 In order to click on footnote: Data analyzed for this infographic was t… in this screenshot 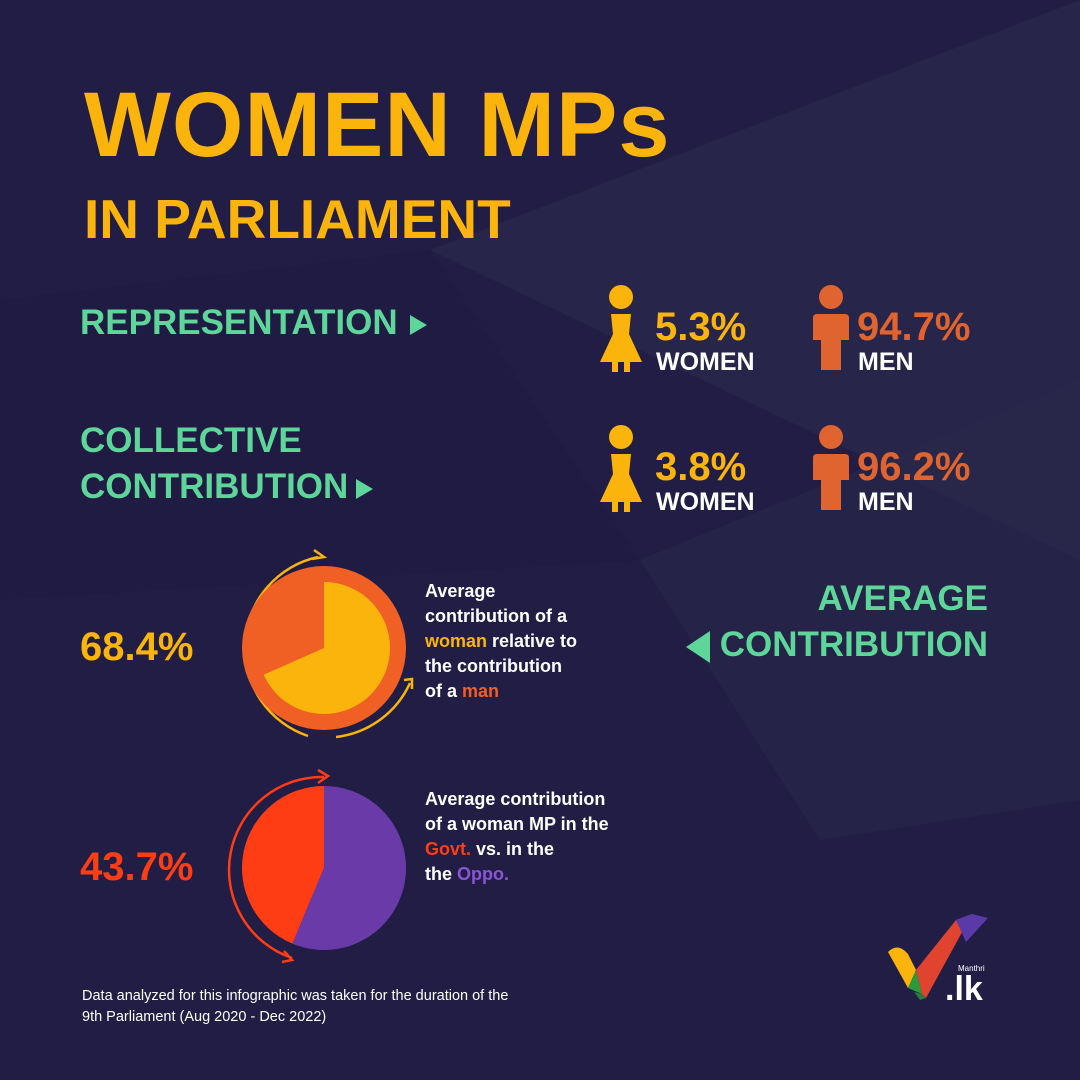, I will do `click(362, 1007)`.